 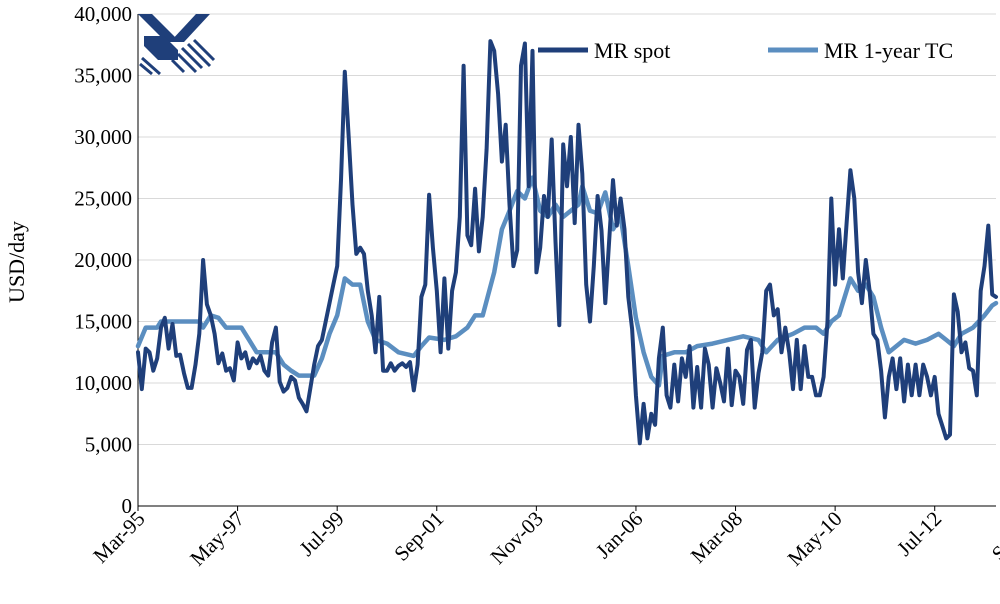 I want to click on legend: MR spot MR 1-year TC, so click(x=745, y=50).